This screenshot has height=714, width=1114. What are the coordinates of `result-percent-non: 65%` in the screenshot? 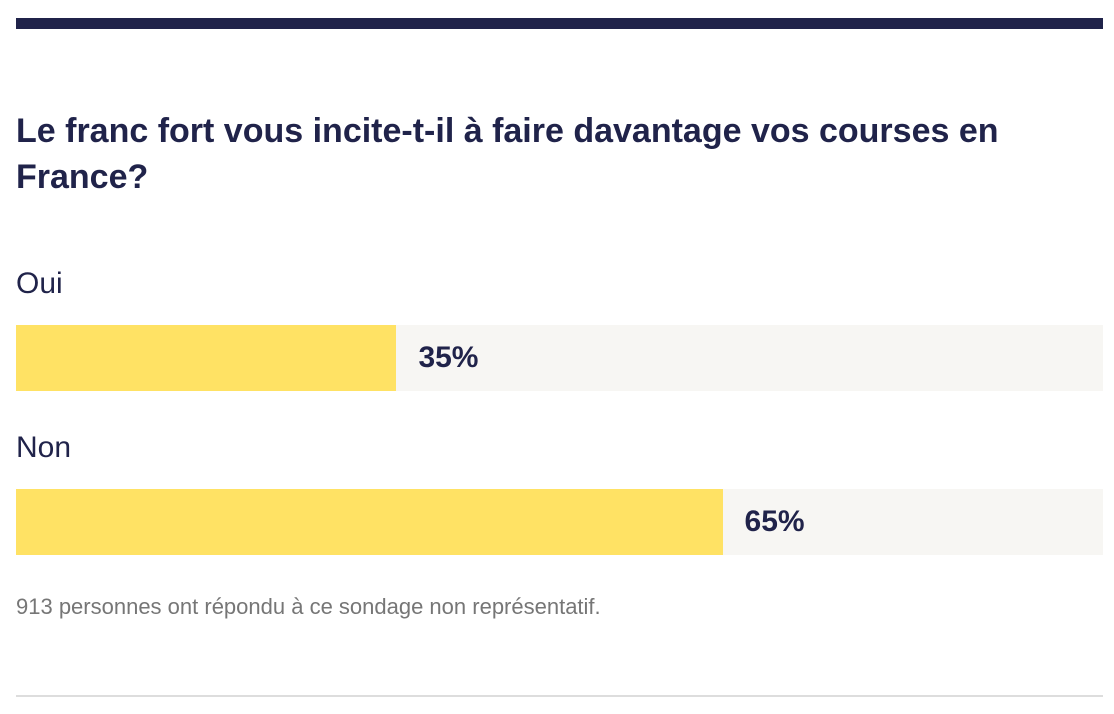 It's located at (774, 521).